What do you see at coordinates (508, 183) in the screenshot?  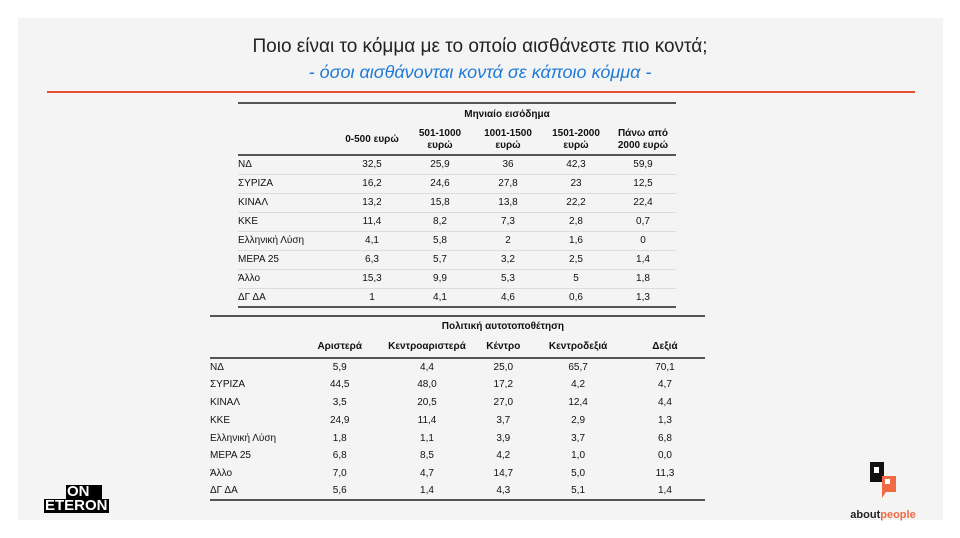 I see `cell-value: 27,8` at bounding box center [508, 183].